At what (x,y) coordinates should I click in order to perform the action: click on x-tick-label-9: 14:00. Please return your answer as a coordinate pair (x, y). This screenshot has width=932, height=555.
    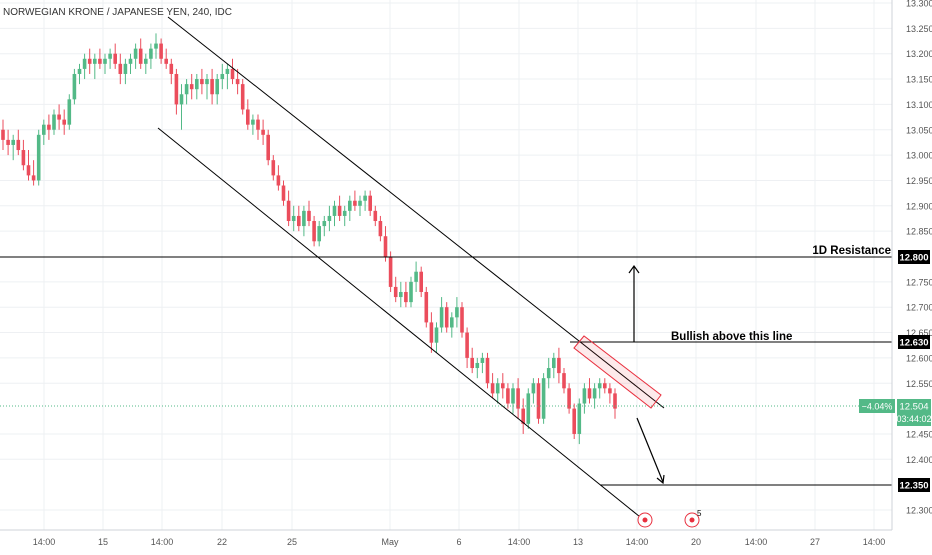
    Looking at the image, I should click on (637, 542).